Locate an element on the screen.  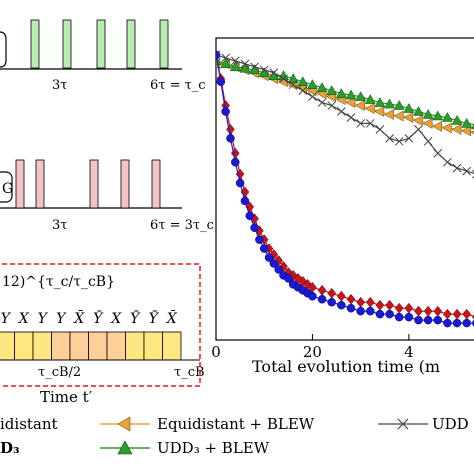
pulse-letter-2: Y is located at coordinates (43, 319).